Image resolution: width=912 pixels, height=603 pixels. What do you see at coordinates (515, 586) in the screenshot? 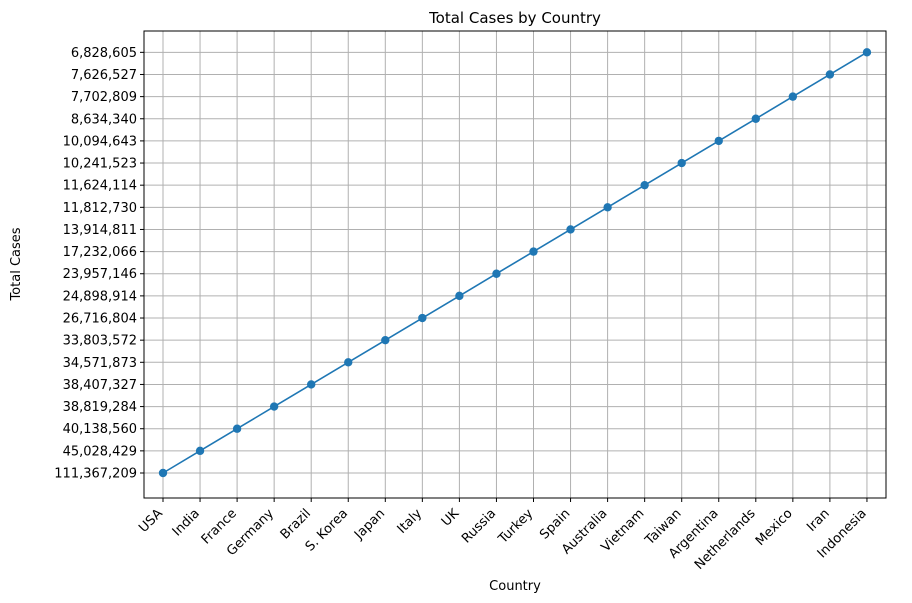
I see `x-axis-label: Country` at bounding box center [515, 586].